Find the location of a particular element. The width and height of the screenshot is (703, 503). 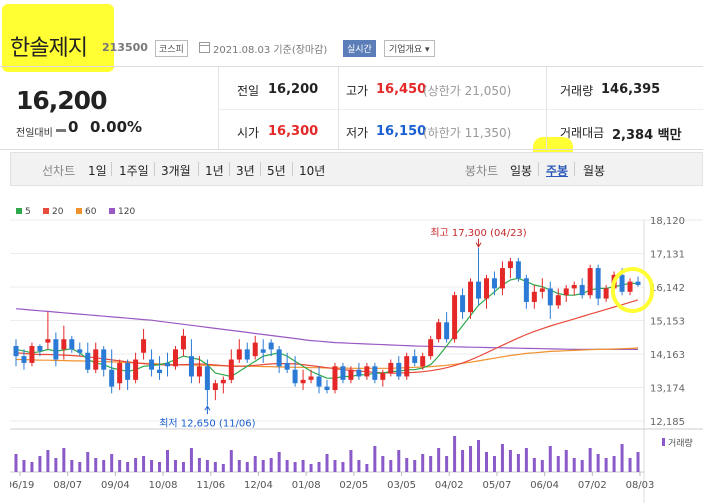

x-tick-label: 12/04 is located at coordinates (258, 485).